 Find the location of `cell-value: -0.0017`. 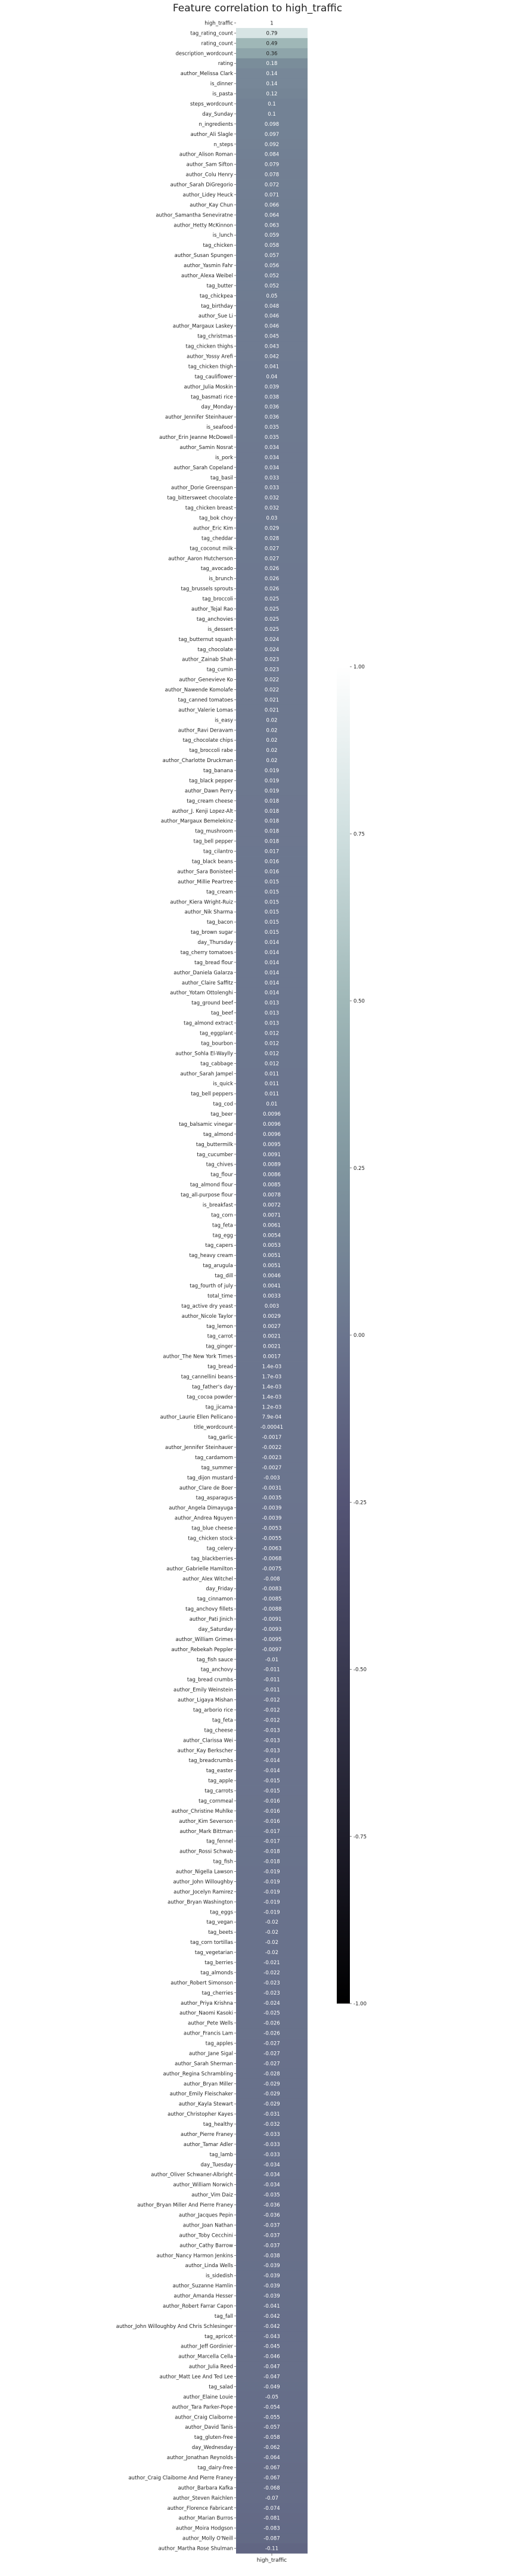

cell-value: -0.0017 is located at coordinates (272, 1438).